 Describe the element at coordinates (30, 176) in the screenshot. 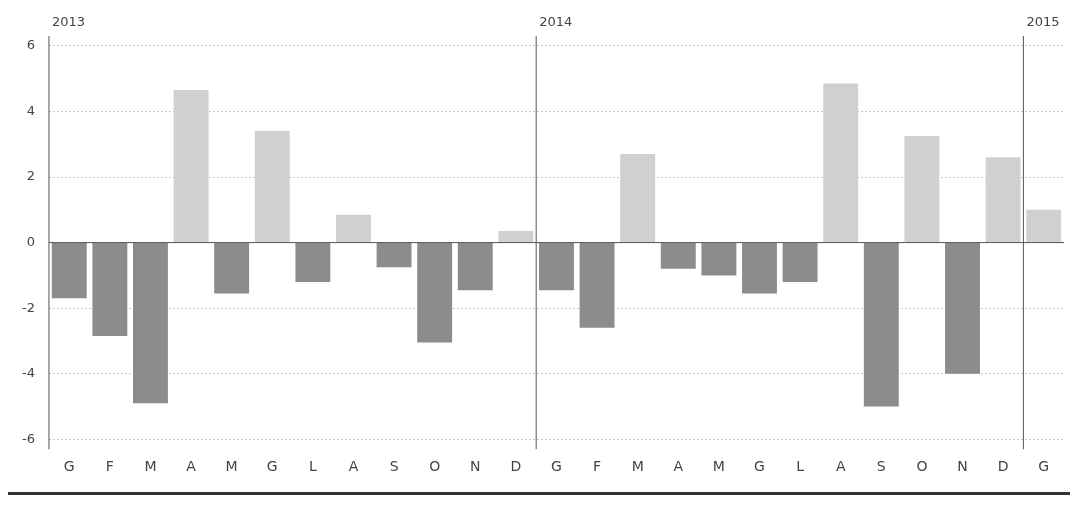

I see `y-tick-label: 2` at that location.